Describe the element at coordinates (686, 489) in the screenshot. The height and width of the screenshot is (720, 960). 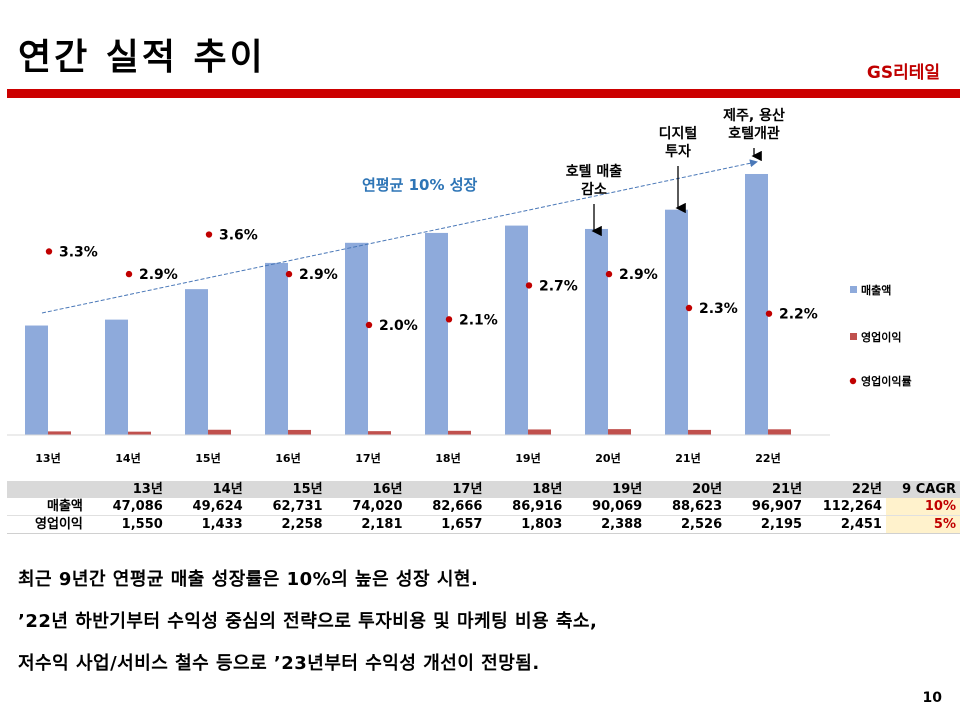
I see `table-header-cell: 20년` at that location.